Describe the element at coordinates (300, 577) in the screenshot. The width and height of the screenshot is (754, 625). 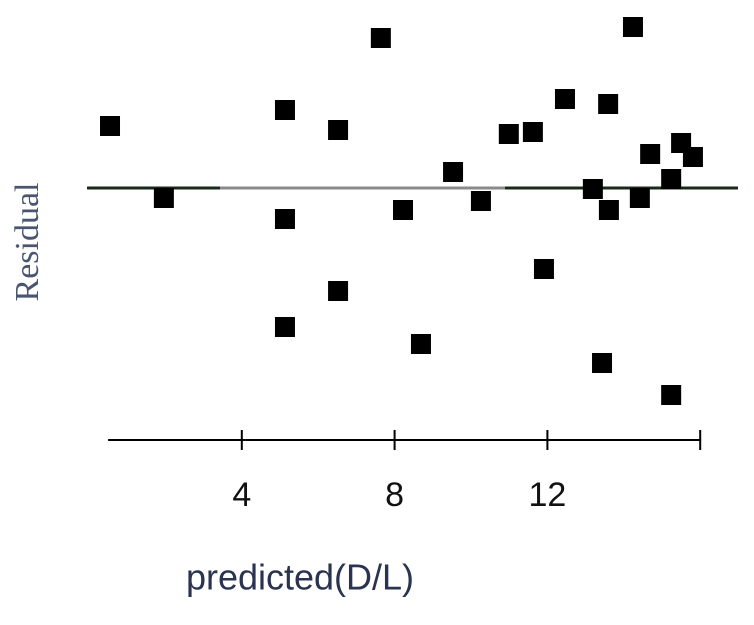
I see `x-axis-label: predicted(D/L)` at that location.